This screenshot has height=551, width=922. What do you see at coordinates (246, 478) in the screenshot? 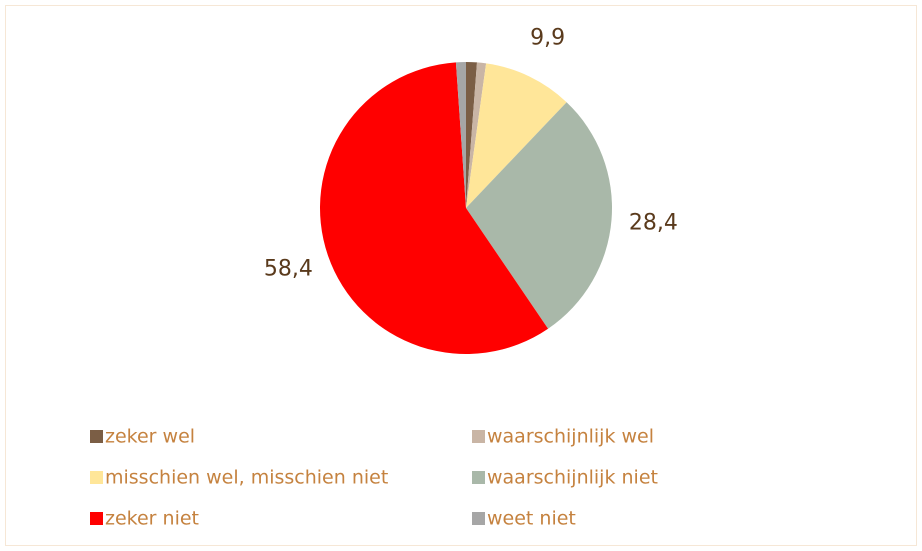
I see `legend-label: misschien wel, misschien niet` at bounding box center [246, 478].